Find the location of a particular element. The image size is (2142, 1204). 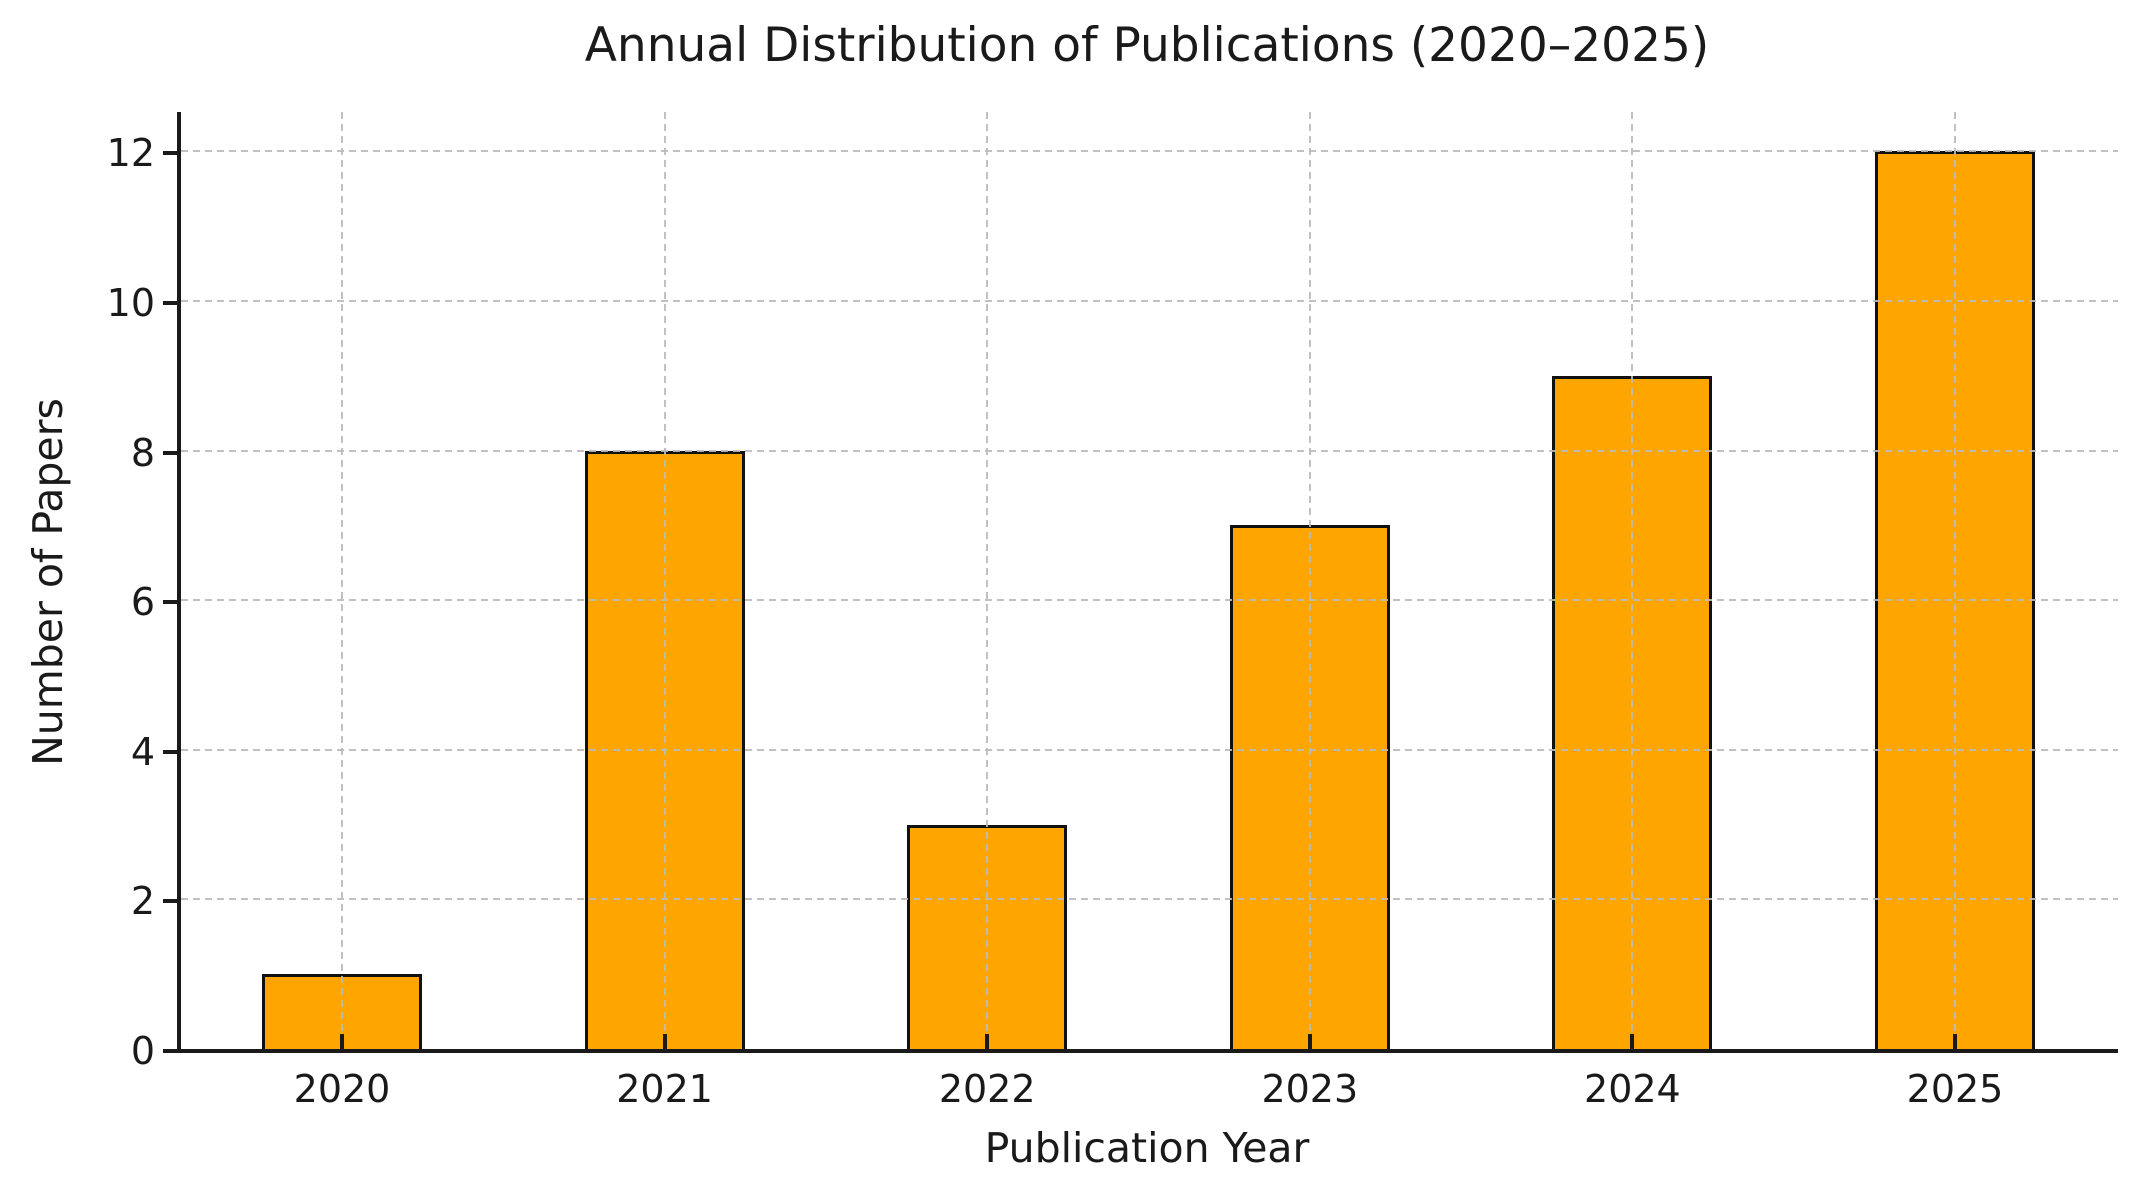

x-tick-label-2022: 2022 is located at coordinates (987, 1089).